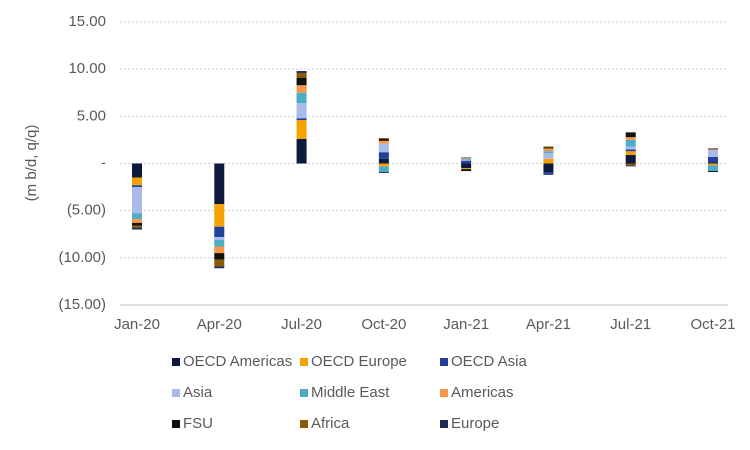 This screenshot has height=450, width=750. Describe the element at coordinates (137, 324) in the screenshot. I see `x-tick-label: Jan-20` at that location.